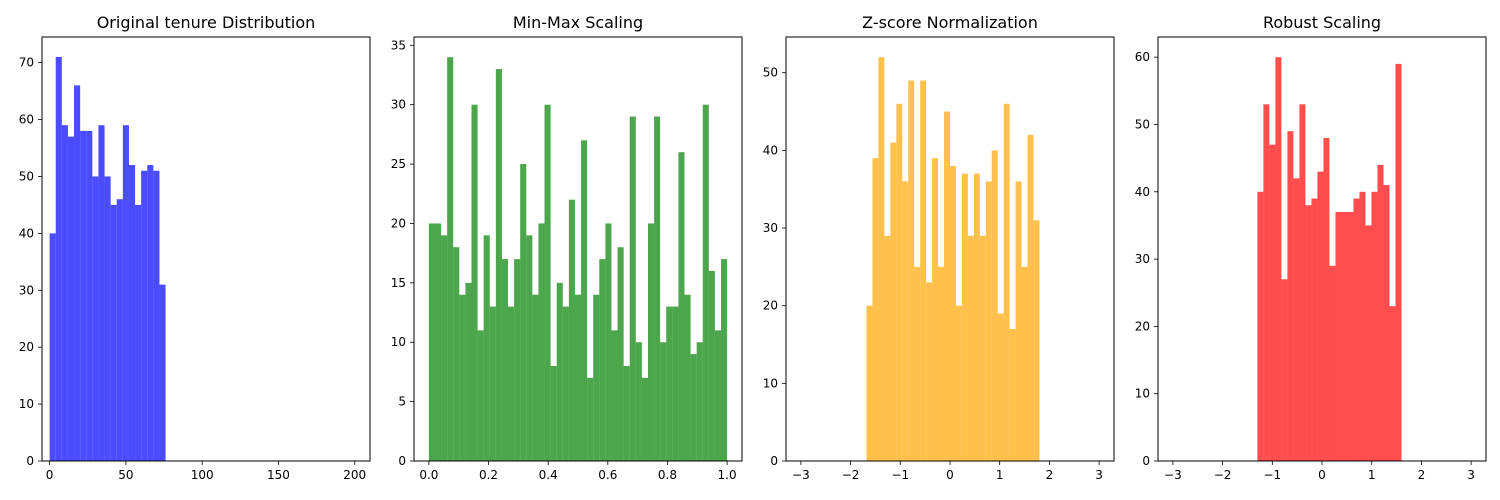 The height and width of the screenshot is (500, 1500). What do you see at coordinates (900, 475) in the screenshot?
I see `x-tick-label: −1` at bounding box center [900, 475].